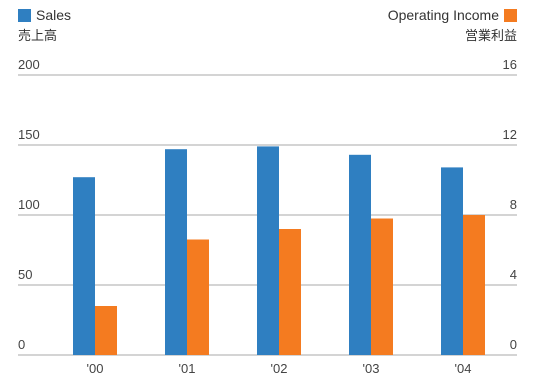 Image resolution: width=535 pixels, height=380 pixels. Describe the element at coordinates (463, 368) in the screenshot. I see `x-tick-label: '04` at that location.